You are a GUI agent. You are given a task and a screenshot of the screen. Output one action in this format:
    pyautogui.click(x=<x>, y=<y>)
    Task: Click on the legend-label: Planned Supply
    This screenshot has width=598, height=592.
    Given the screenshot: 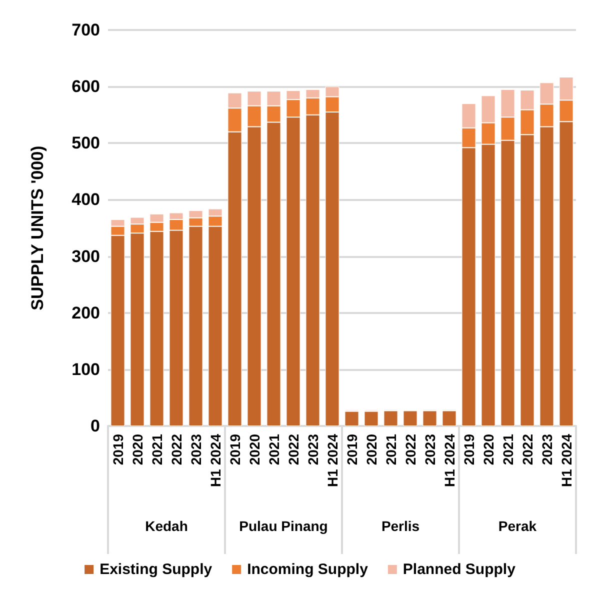 What is the action you would take?
    pyautogui.click(x=459, y=569)
    